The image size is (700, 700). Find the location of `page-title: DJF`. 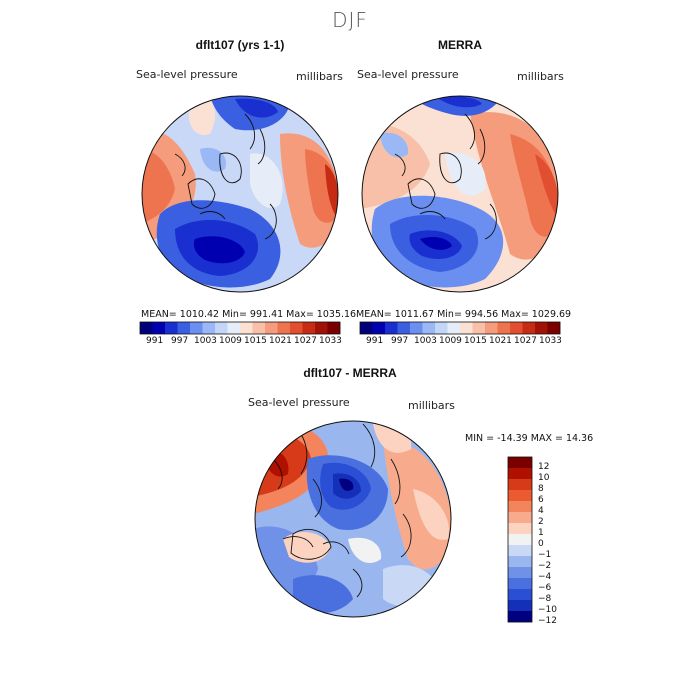

page-title: DJF is located at coordinates (350, 20).